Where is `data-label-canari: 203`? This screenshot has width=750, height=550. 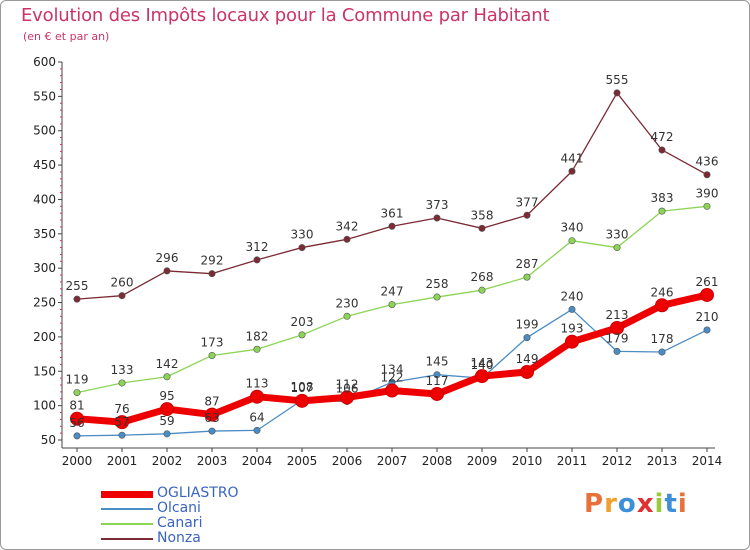 data-label-canari: 203 is located at coordinates (302, 322).